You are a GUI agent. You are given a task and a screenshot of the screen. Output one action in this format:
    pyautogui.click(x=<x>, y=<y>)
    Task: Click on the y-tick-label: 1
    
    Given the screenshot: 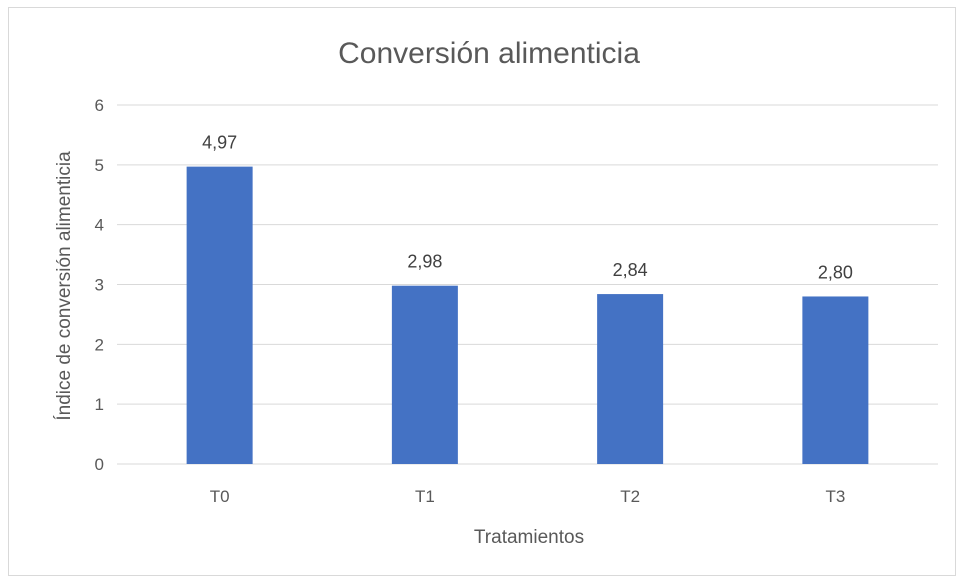 What is the action you would take?
    pyautogui.click(x=99, y=404)
    